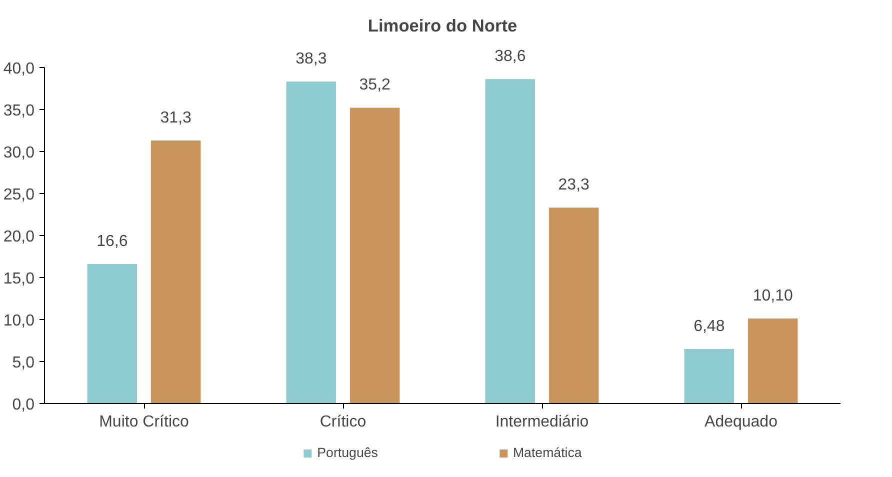 This screenshot has width=892, height=477. What do you see at coordinates (176, 117) in the screenshot?
I see `data-label: 31,3` at bounding box center [176, 117].